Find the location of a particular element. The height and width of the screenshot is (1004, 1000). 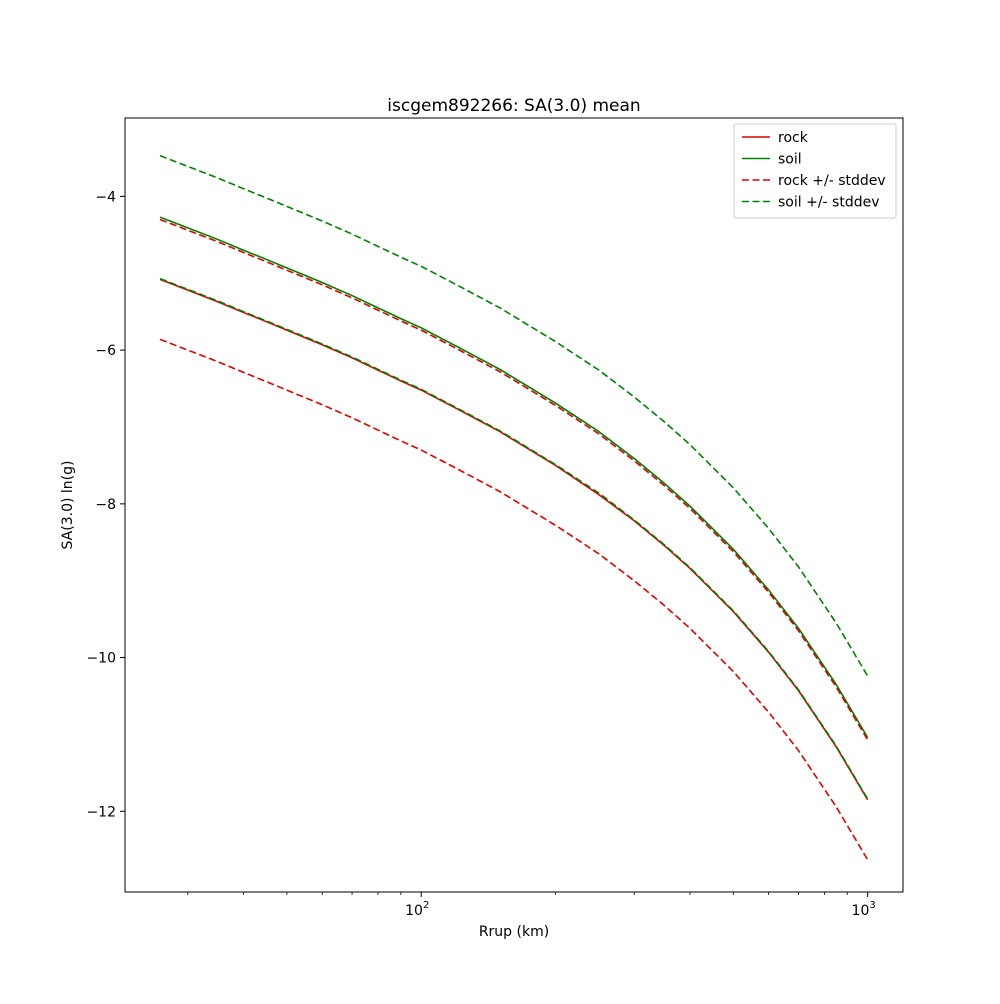

y-tick-label: −6 is located at coordinates (105, 351).